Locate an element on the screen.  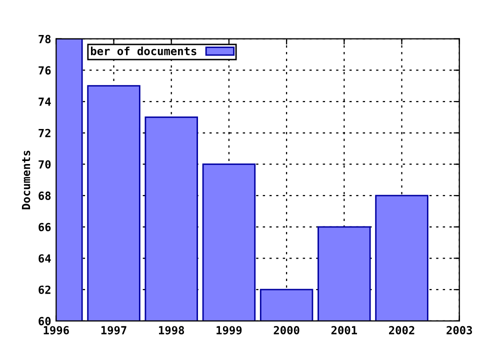
x-tick-label: 1999 is located at coordinates (229, 330).